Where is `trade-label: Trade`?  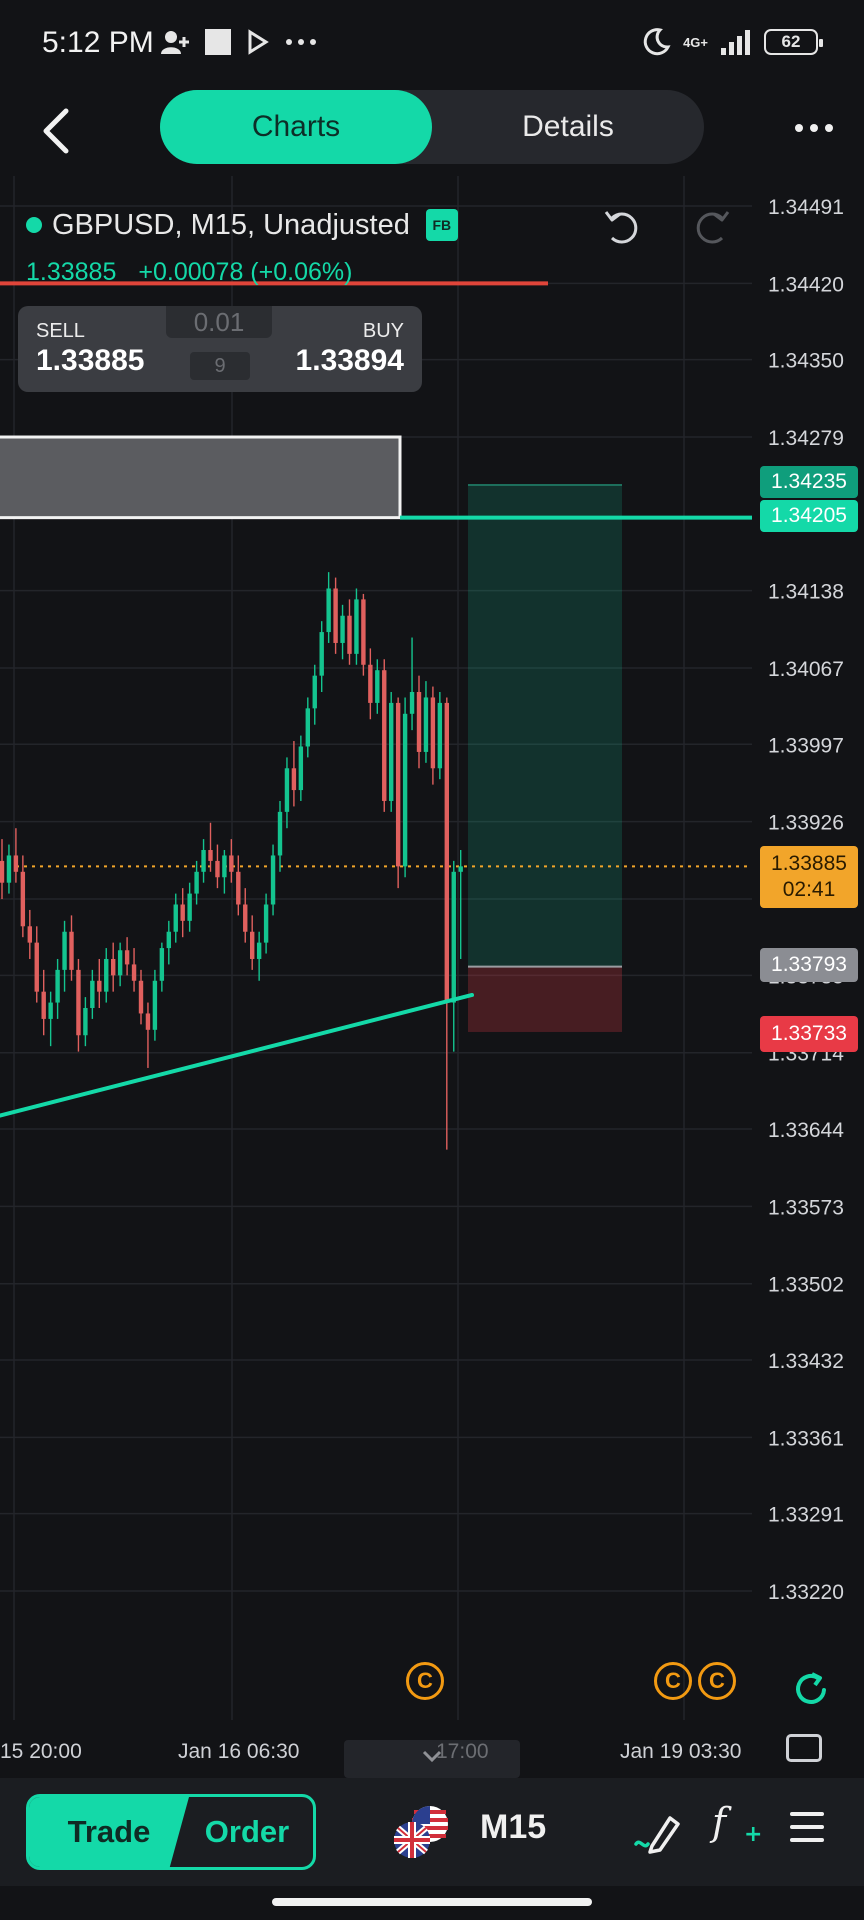
trade-label: Trade is located at coordinates (109, 1831).